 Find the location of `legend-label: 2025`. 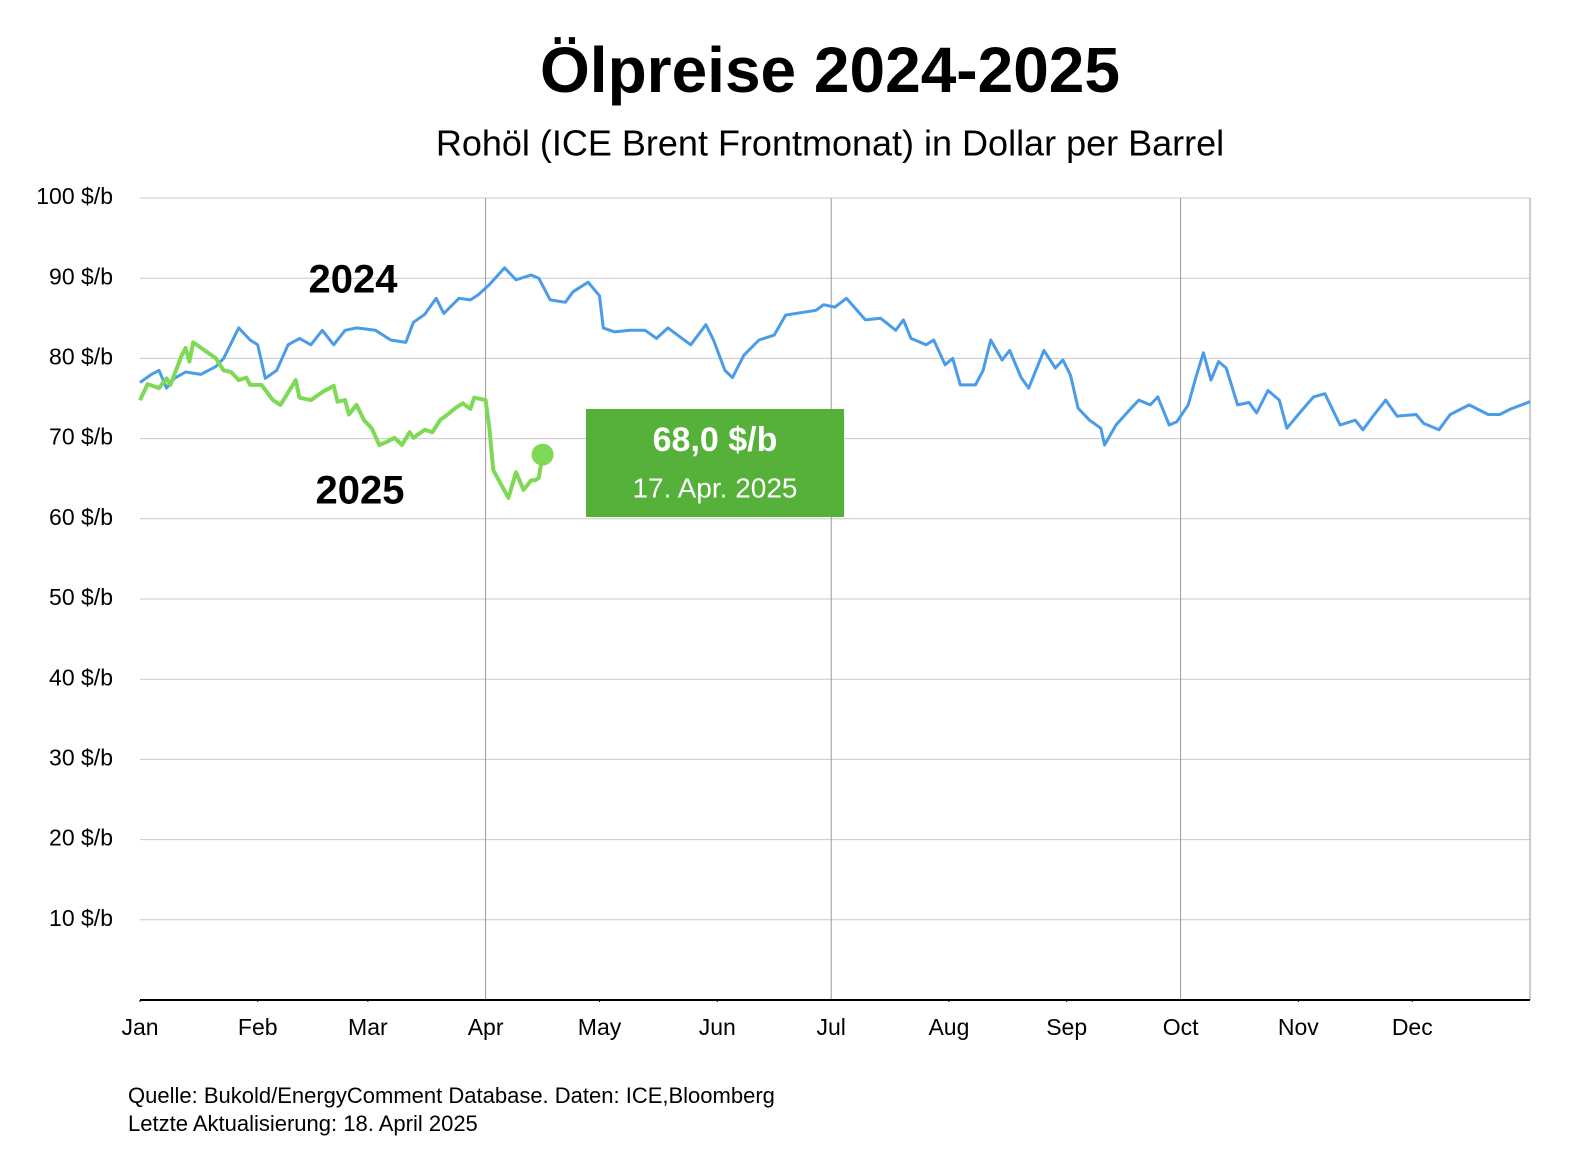

legend-label: 2025 is located at coordinates (360, 491).